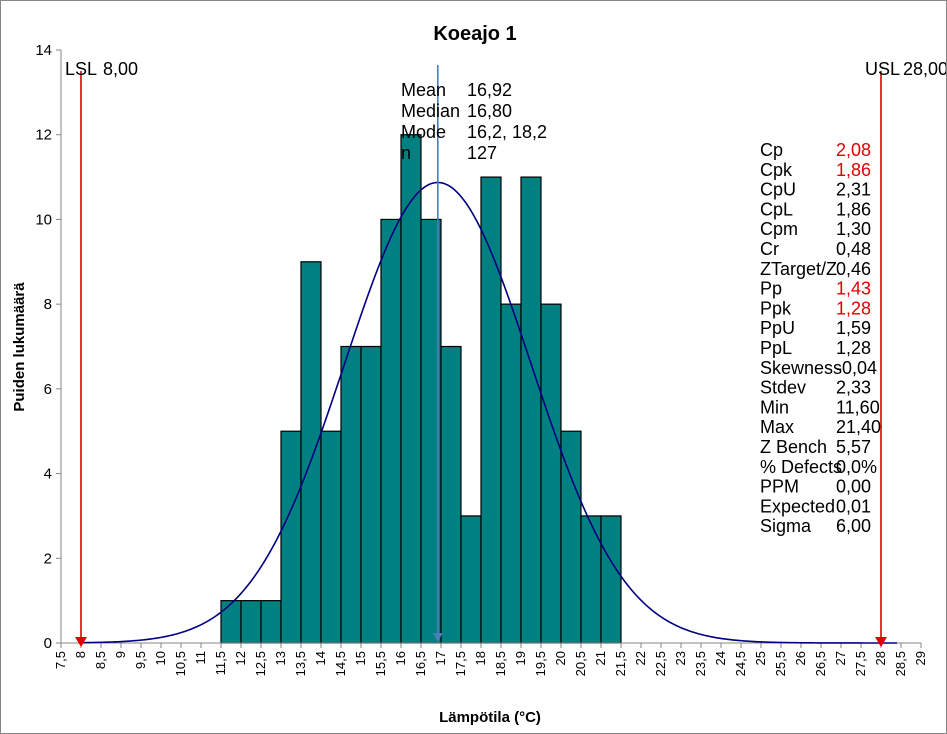  I want to click on capability-stat-label: Cp, so click(771, 150).